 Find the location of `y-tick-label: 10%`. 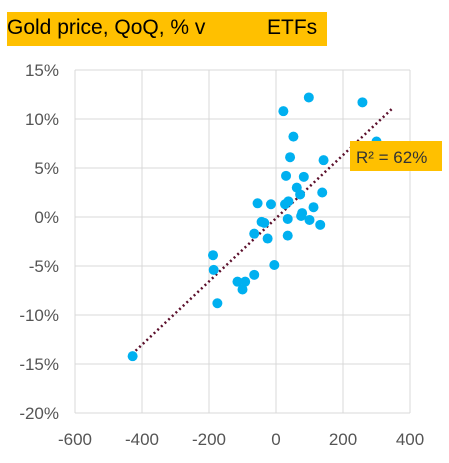

y-tick-label: 10% is located at coordinates (42, 119).